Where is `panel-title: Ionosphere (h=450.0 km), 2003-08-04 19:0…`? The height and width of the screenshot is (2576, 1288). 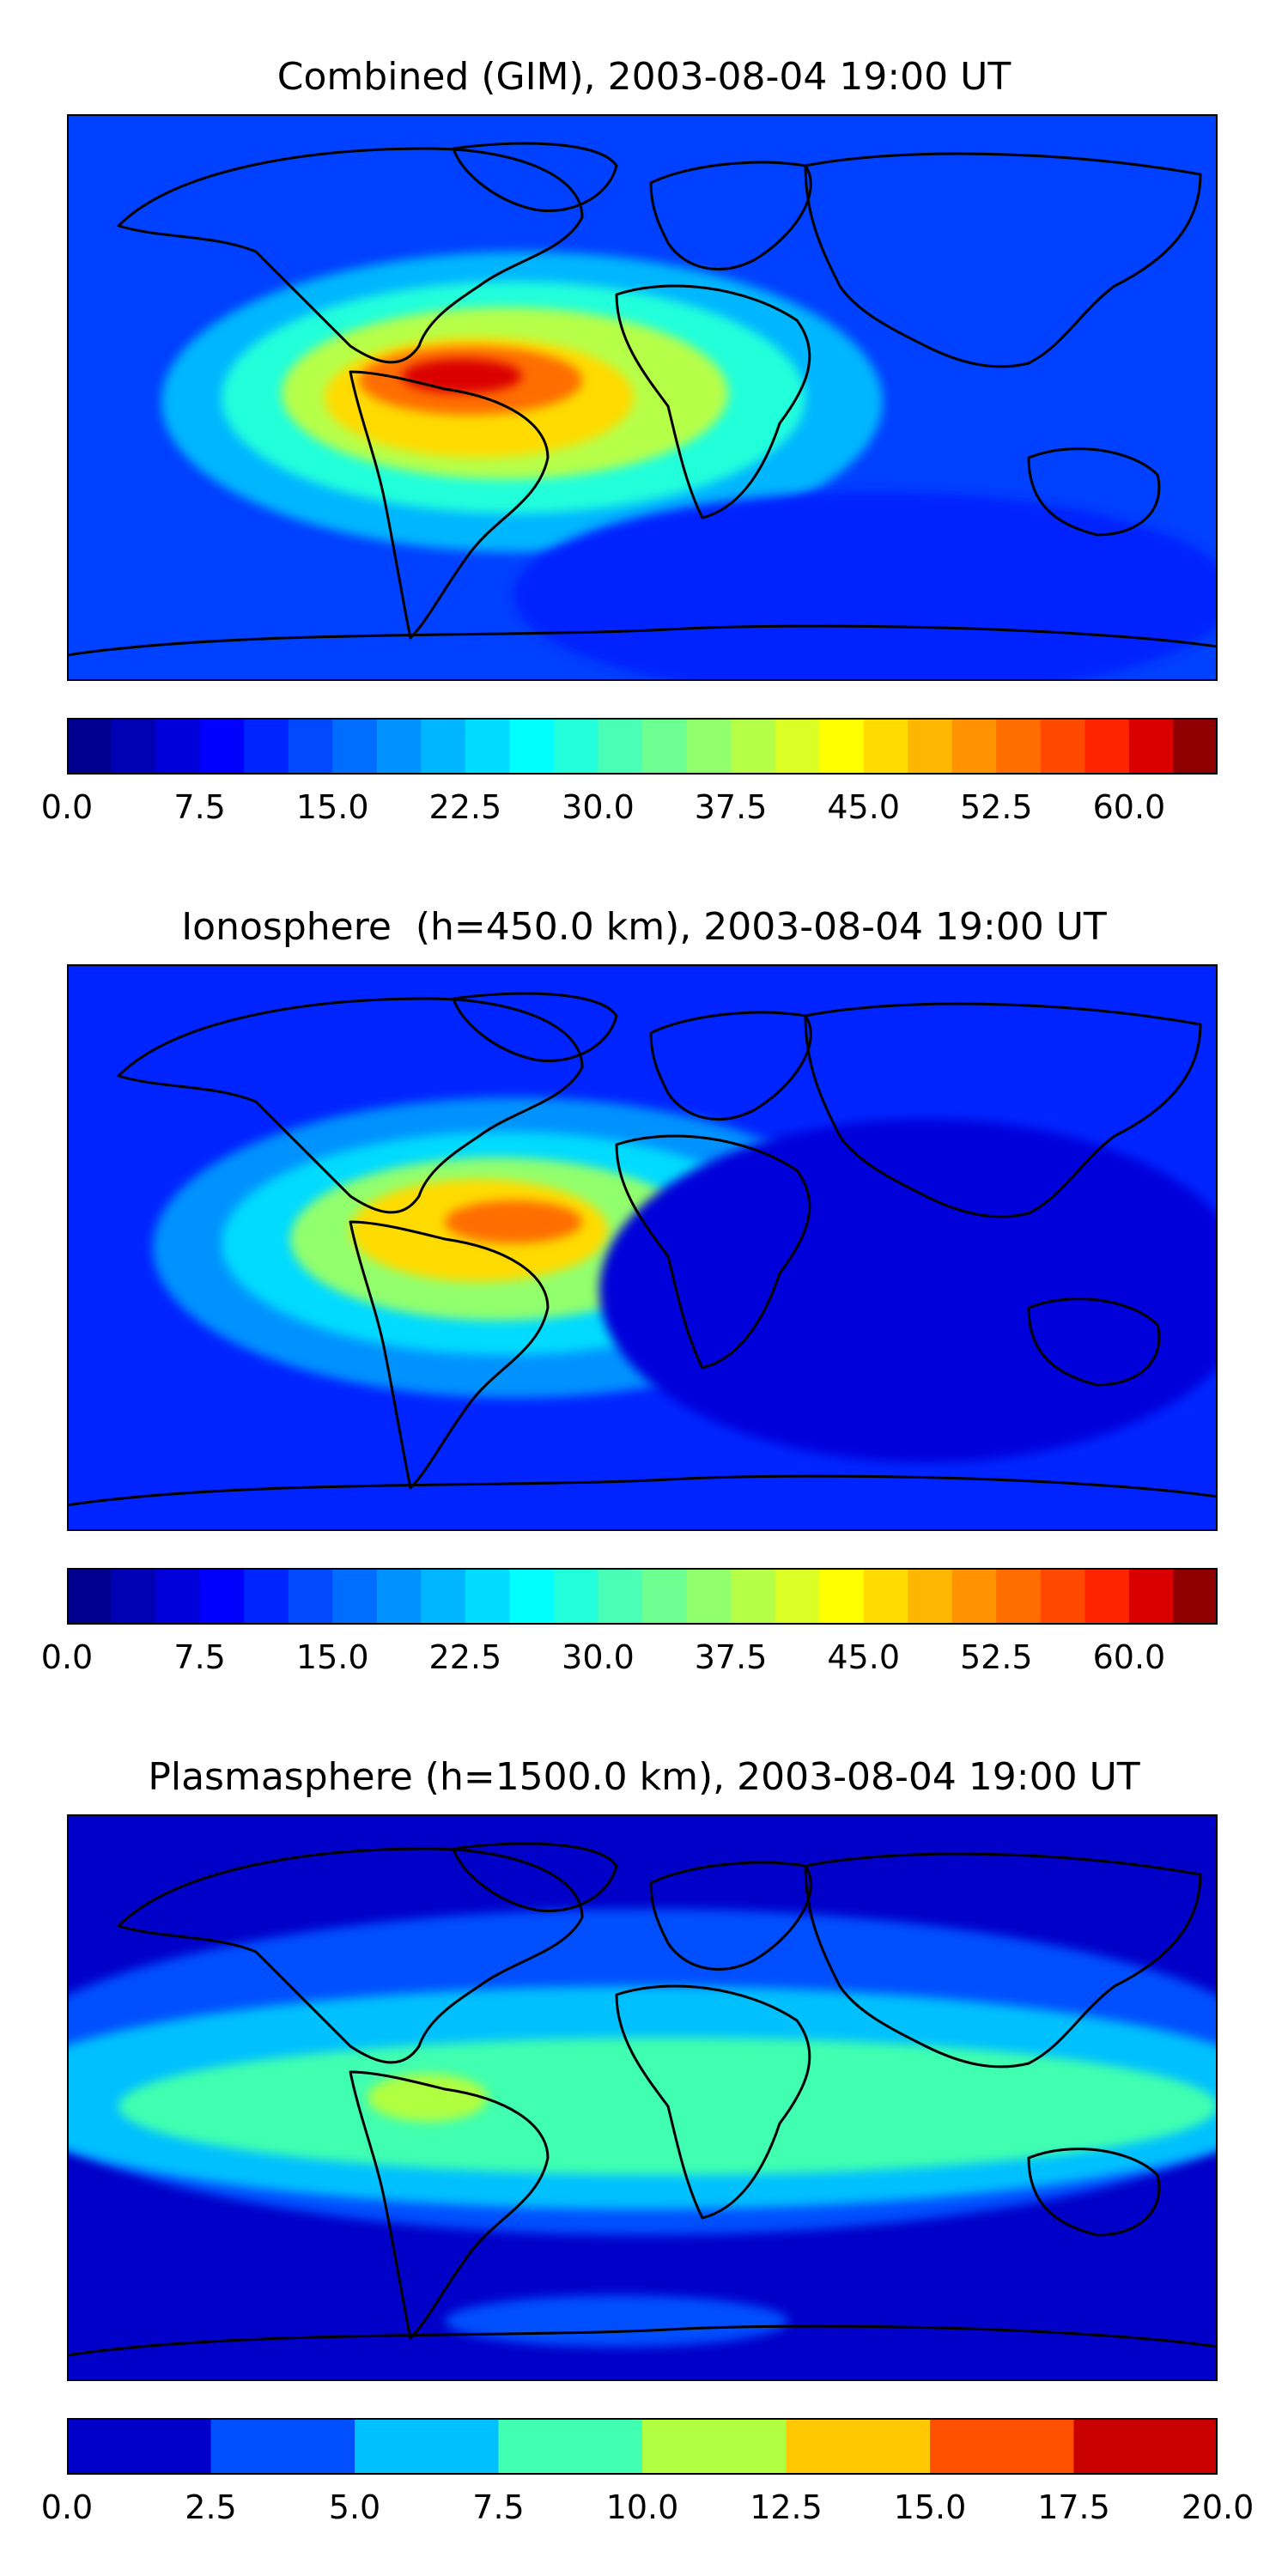
panel-title: Ionosphere (h=450.0 km), 2003-08-04 19:0… is located at coordinates (644, 927).